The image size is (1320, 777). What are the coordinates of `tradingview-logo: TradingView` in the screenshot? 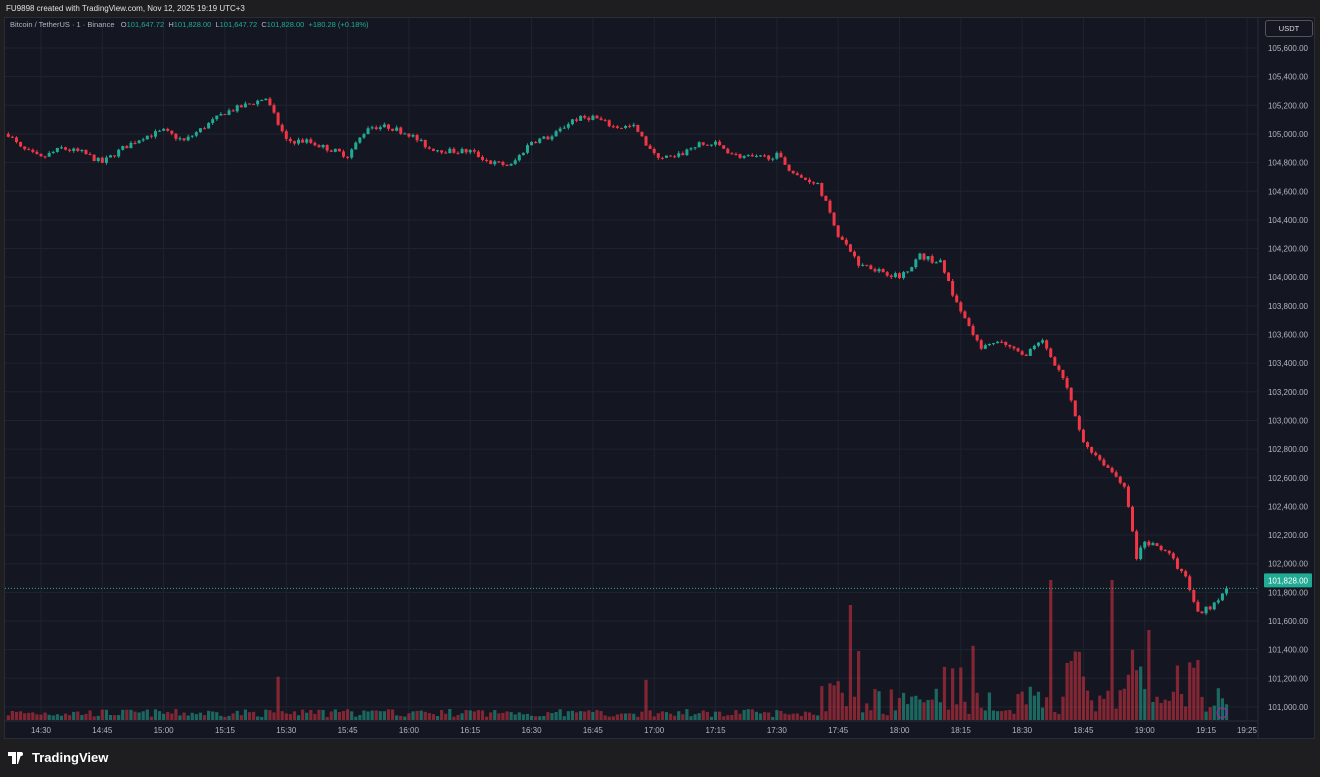 It's located at (58, 757).